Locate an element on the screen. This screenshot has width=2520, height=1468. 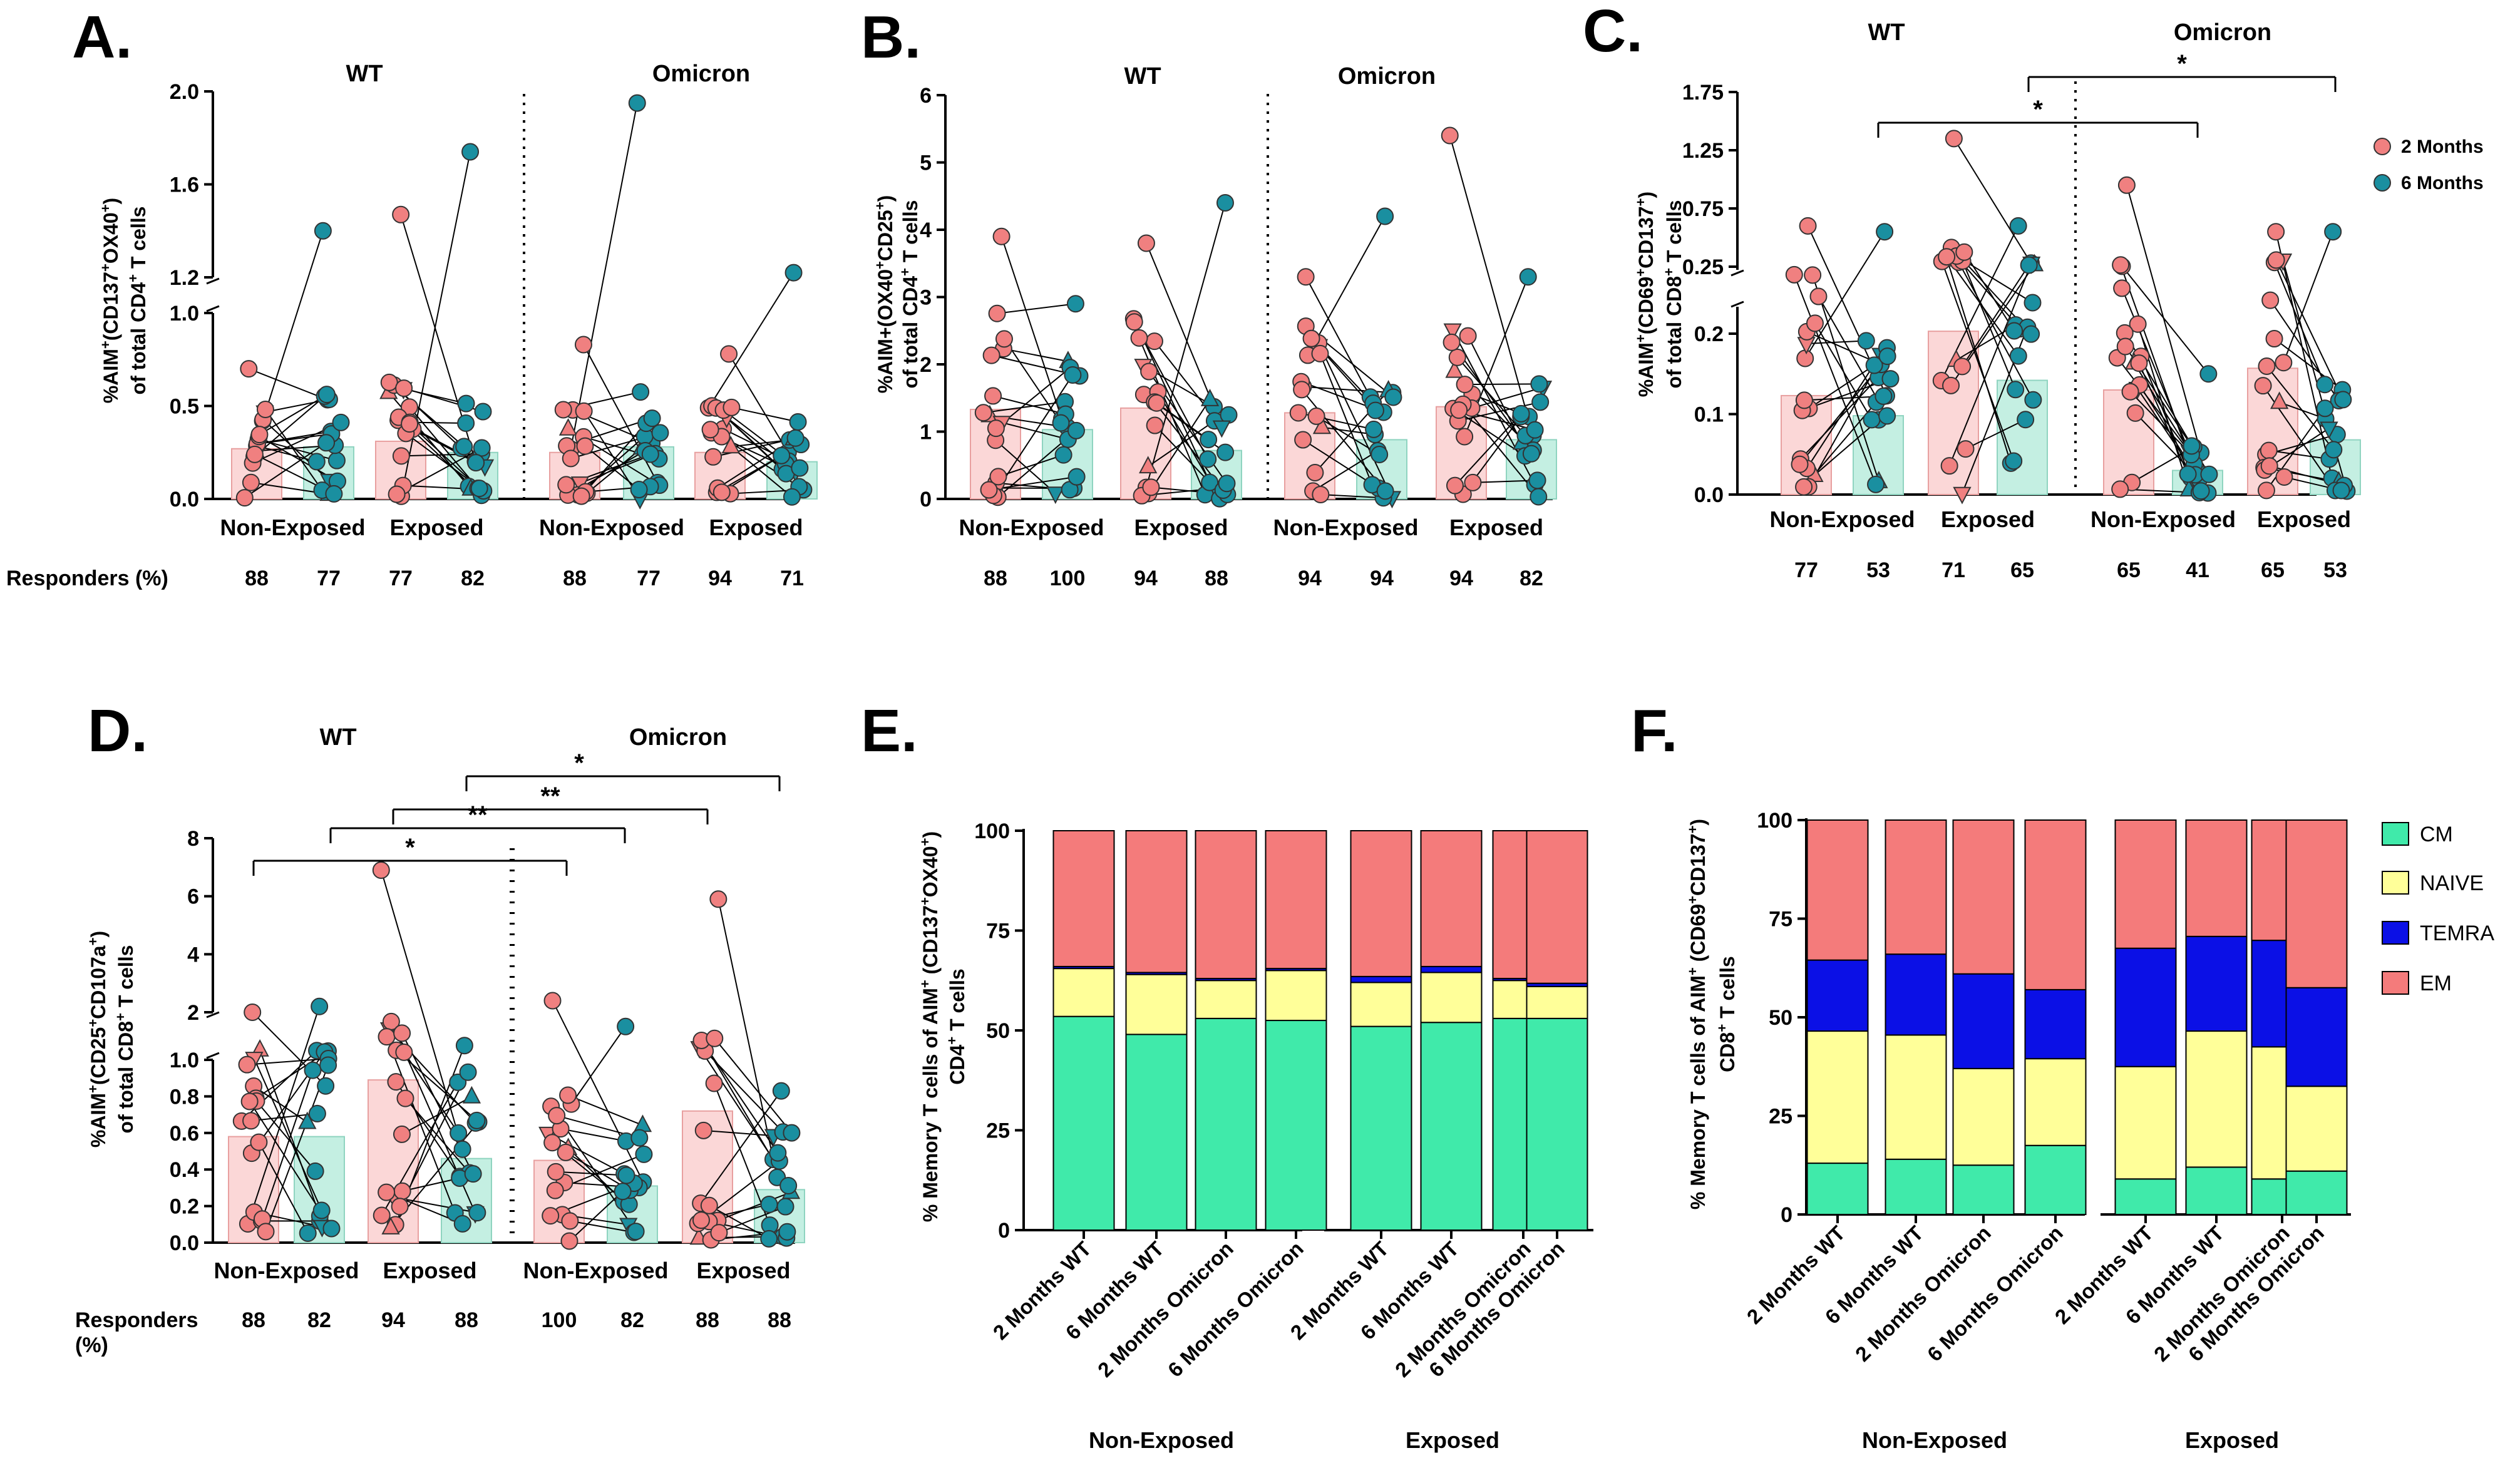
responders-value: 88 is located at coordinates (254, 1320).